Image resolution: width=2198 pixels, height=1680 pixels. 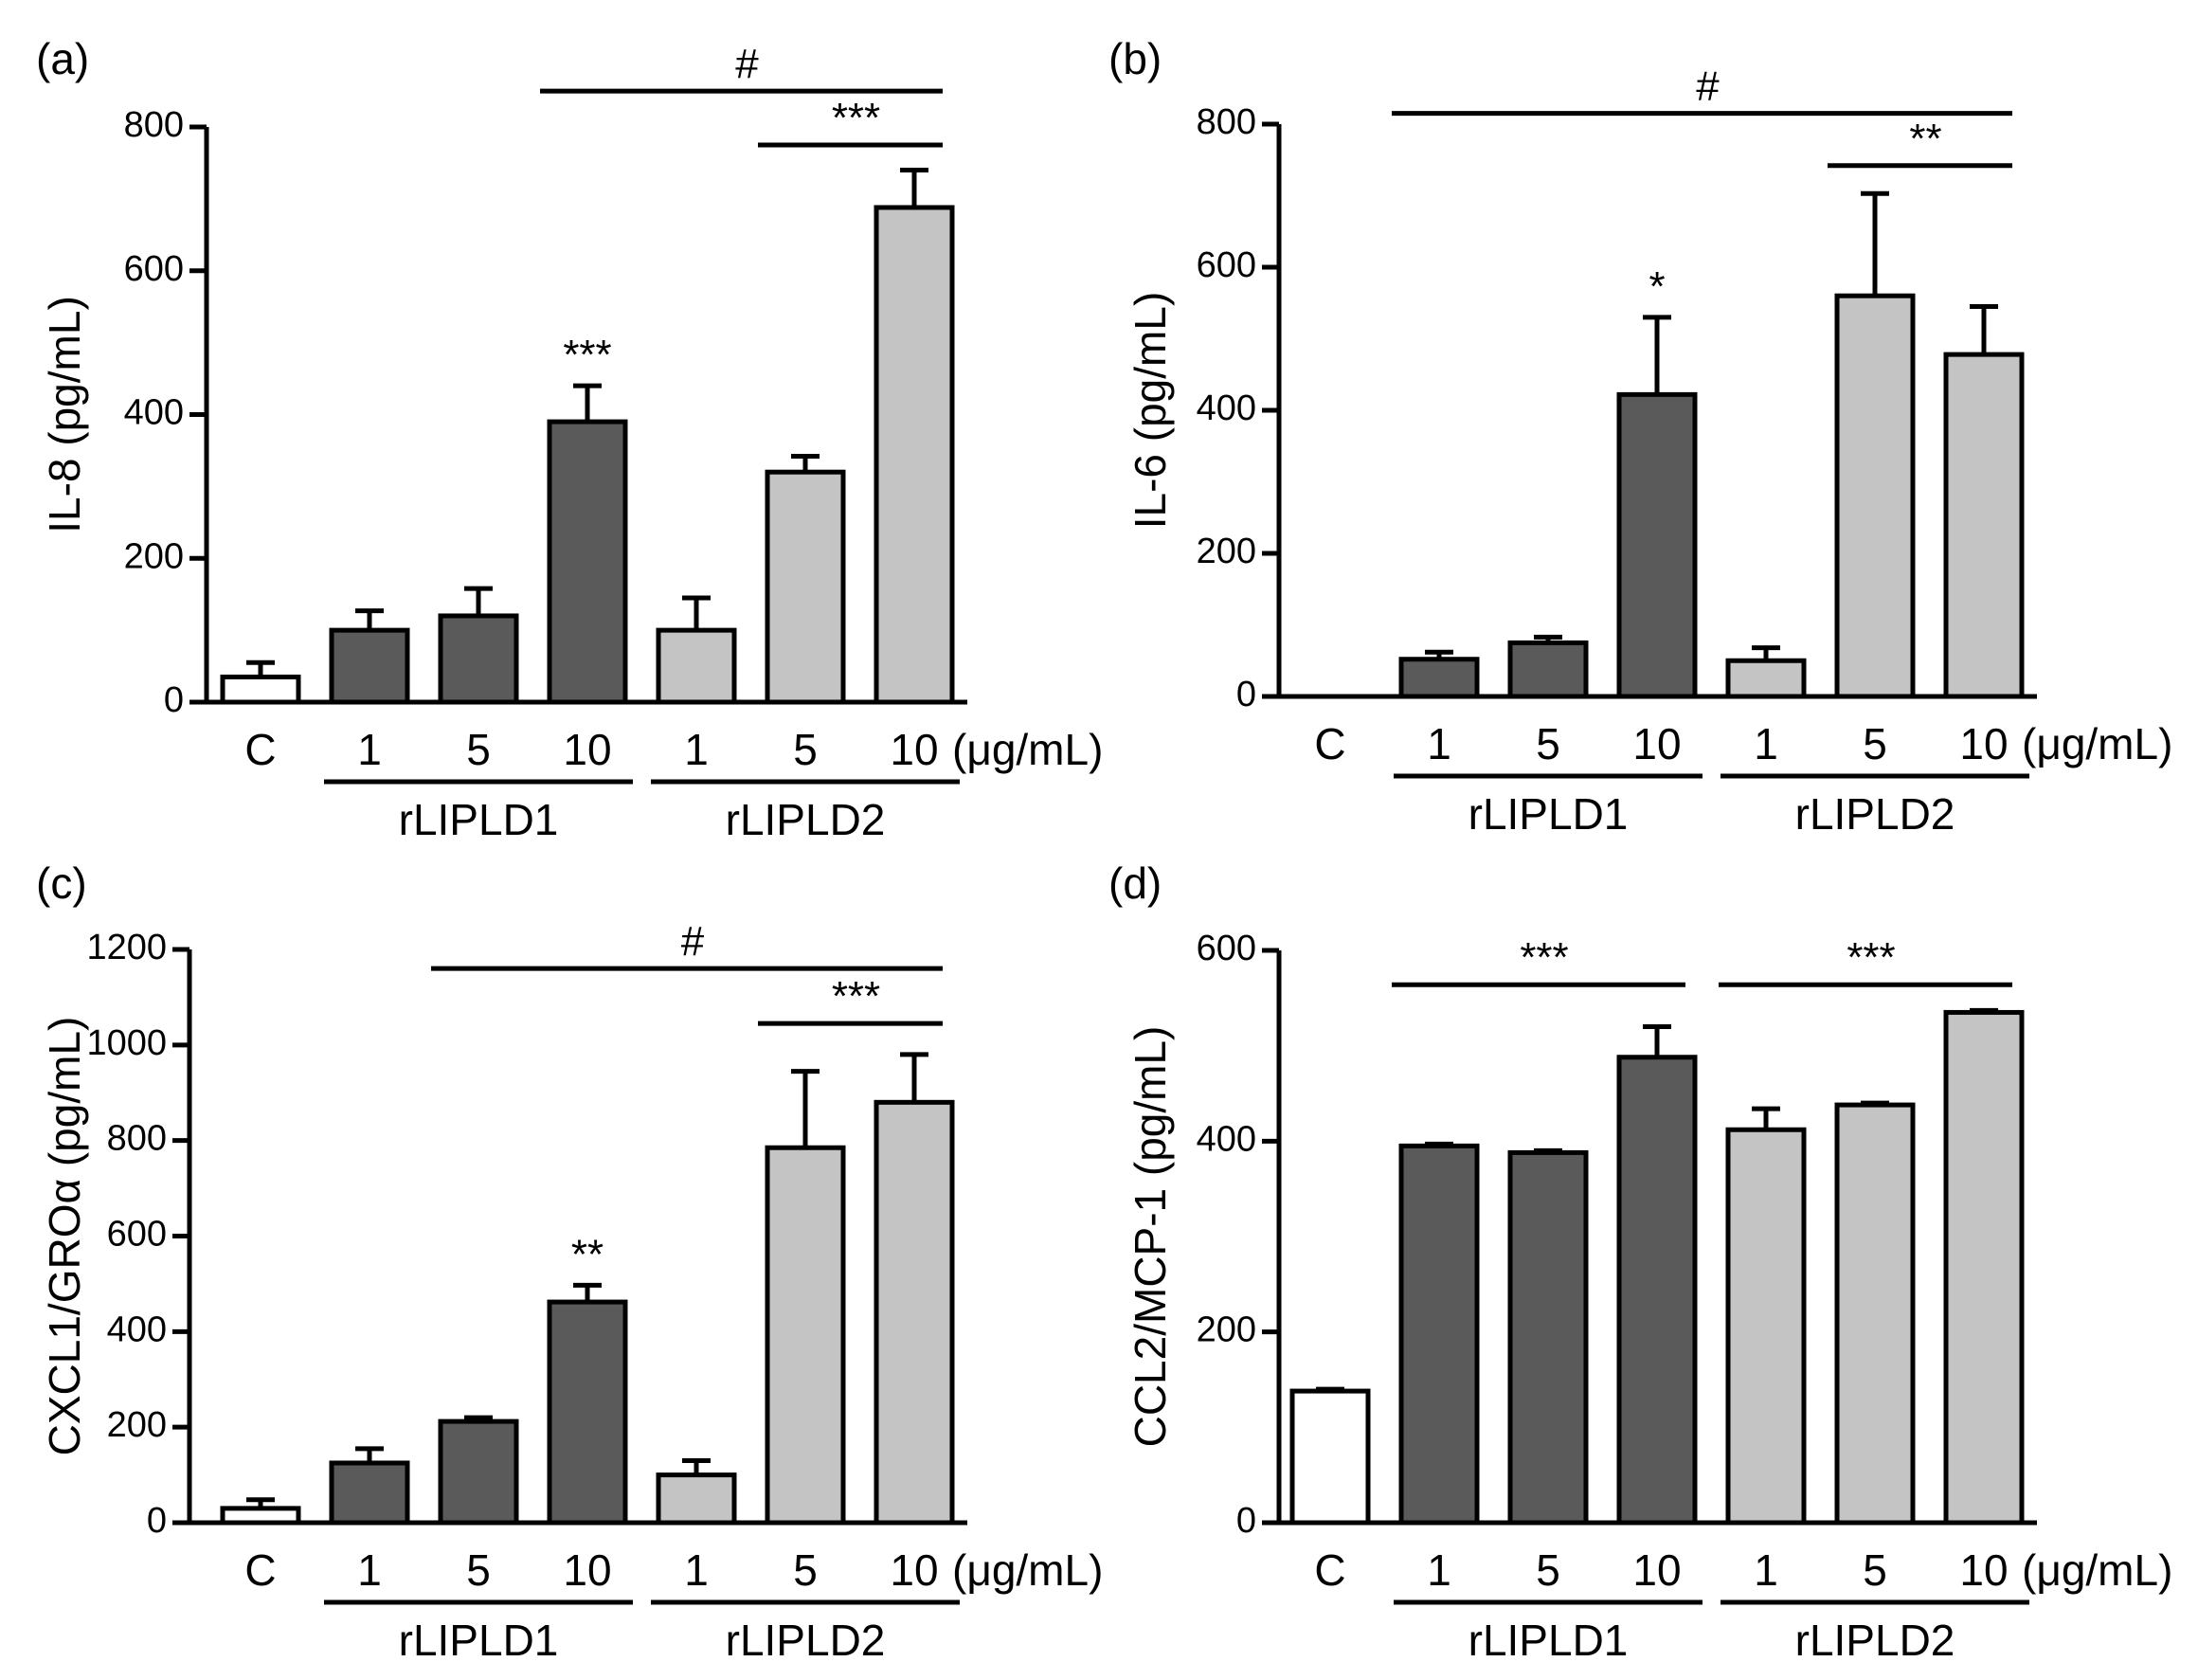 I want to click on y-tick-label: 1200, so click(x=126, y=947).